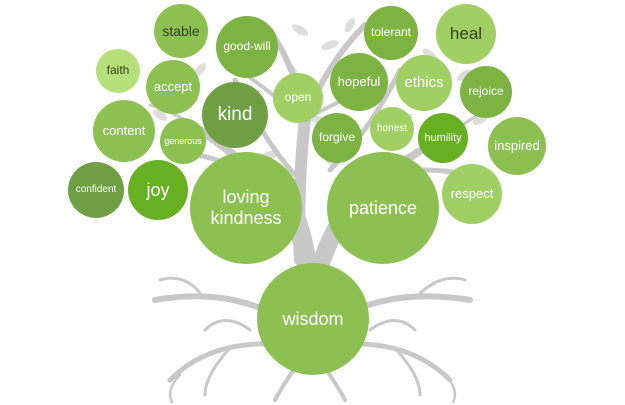 This screenshot has height=405, width=625. What do you see at coordinates (247, 47) in the screenshot?
I see `bubble-good-will: good-will` at bounding box center [247, 47].